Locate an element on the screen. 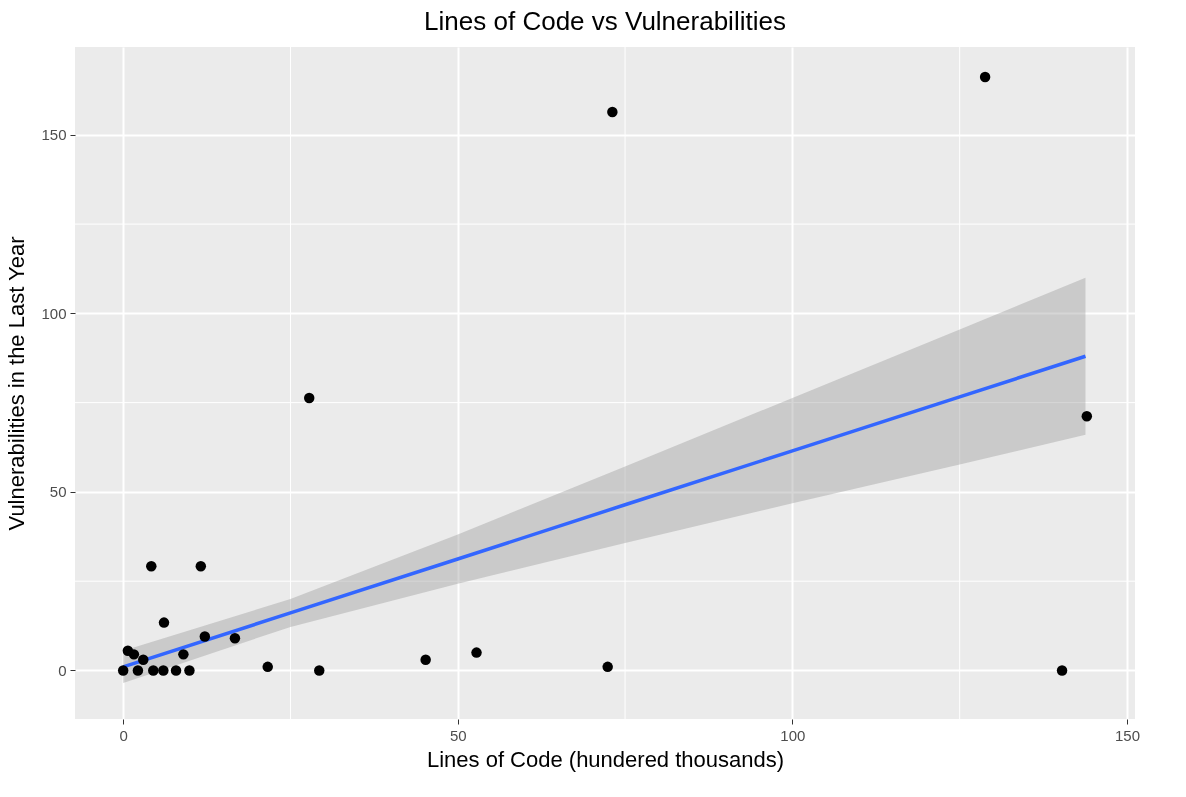 This screenshot has width=1186, height=797. y-axis-title: Vulnerabilities in the Last Year is located at coordinates (17, 383).